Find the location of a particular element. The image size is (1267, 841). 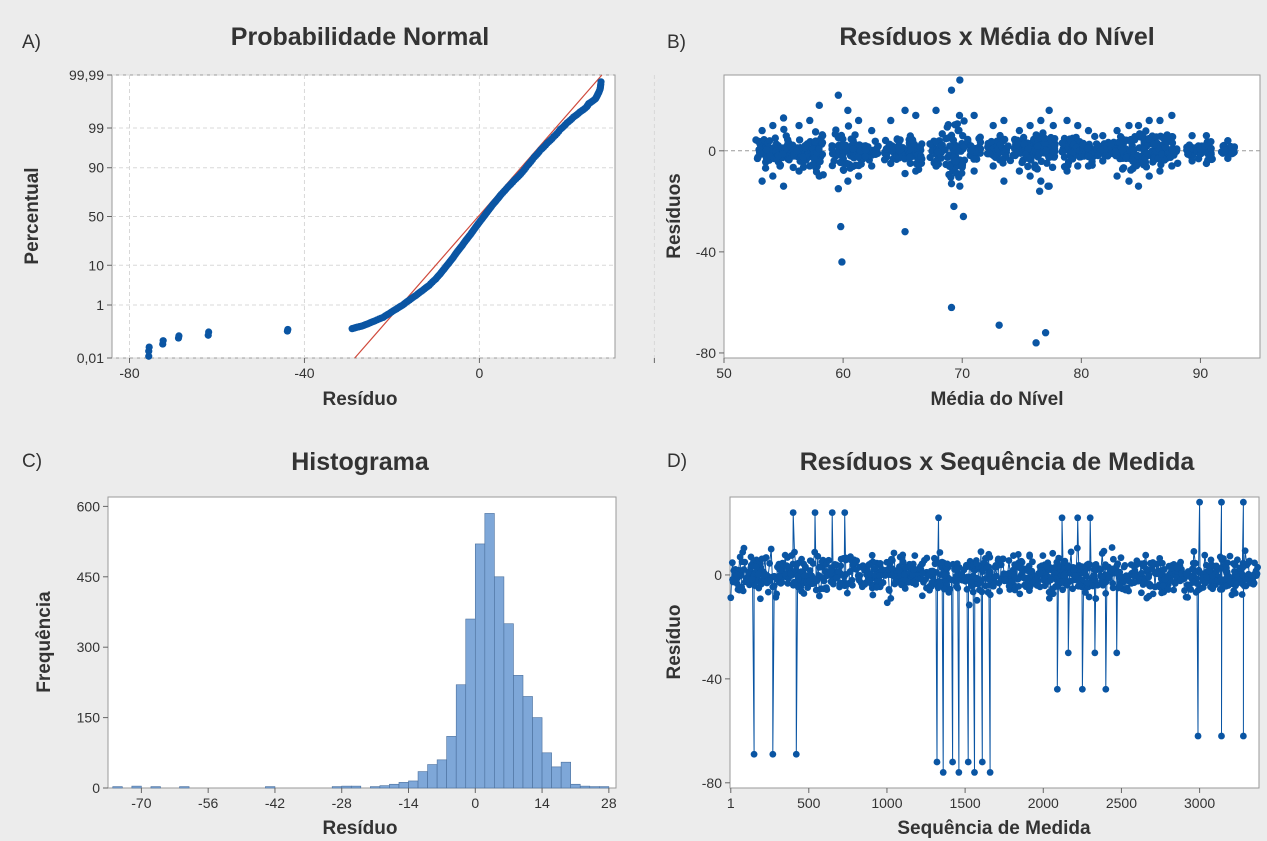

panel-c-ylabel: Frequência is located at coordinates (44, 642).